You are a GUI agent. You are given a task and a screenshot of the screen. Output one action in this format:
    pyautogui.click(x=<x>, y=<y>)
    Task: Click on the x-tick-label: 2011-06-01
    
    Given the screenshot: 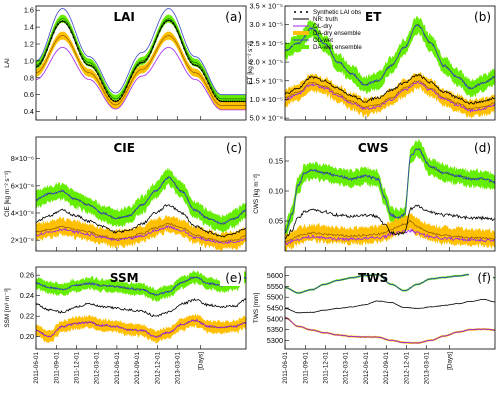 What is the action you would take?
    pyautogui.click(x=285, y=368)
    